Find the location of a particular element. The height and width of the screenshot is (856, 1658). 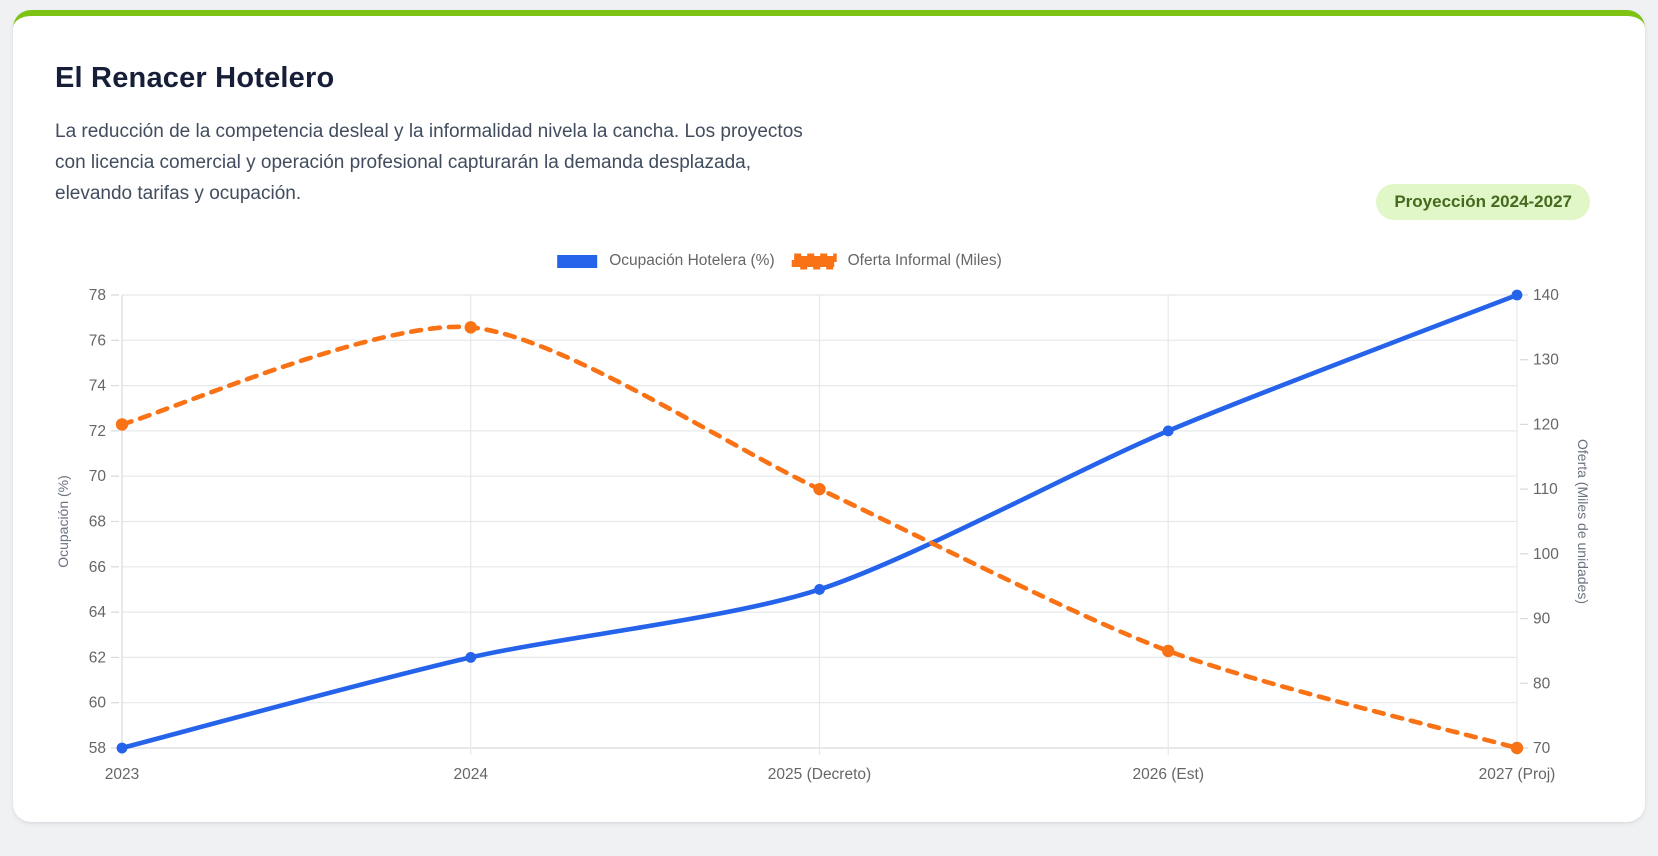

right-tick-label: 120 is located at coordinates (1546, 424).